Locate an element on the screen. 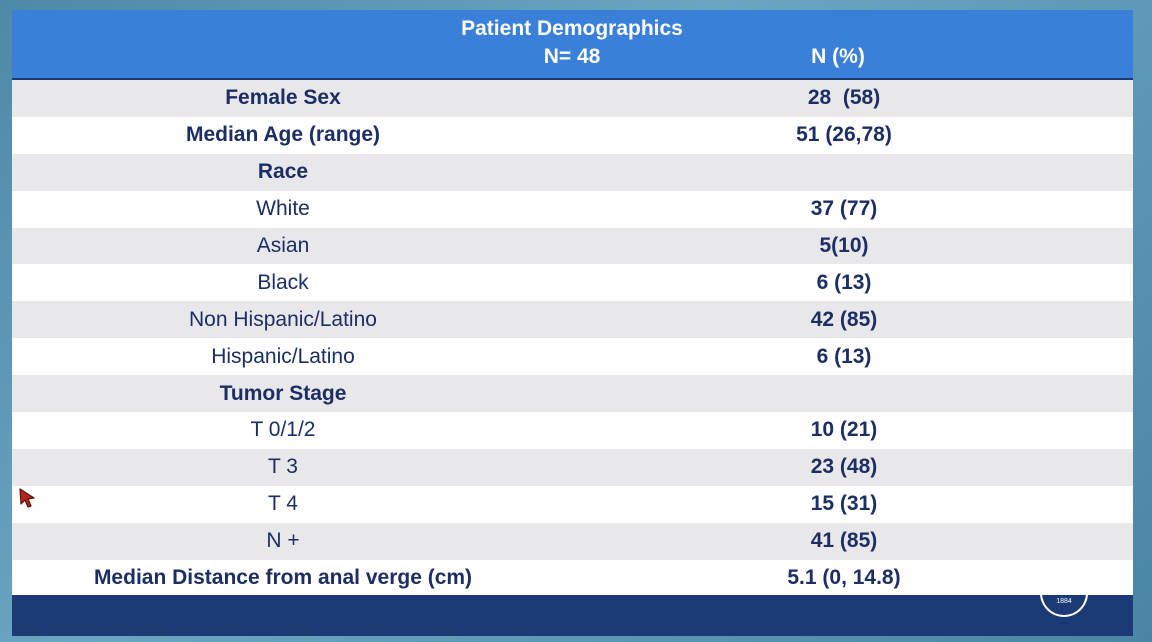 The image size is (1152, 642). seal-year: 1884 is located at coordinates (1064, 601).